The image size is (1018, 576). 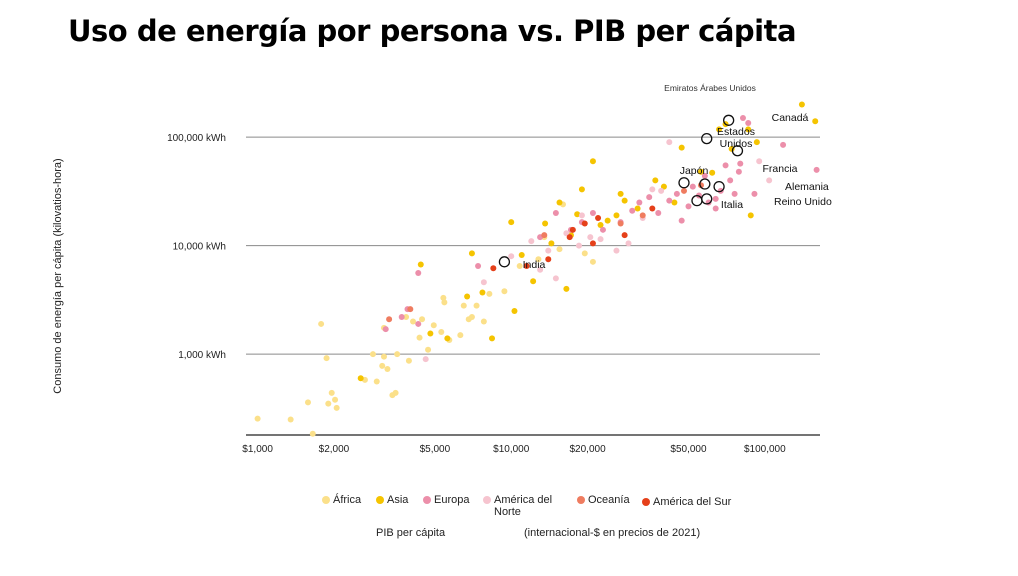 What do you see at coordinates (398, 500) in the screenshot?
I see `legend-asia-label: Asia` at bounding box center [398, 500].